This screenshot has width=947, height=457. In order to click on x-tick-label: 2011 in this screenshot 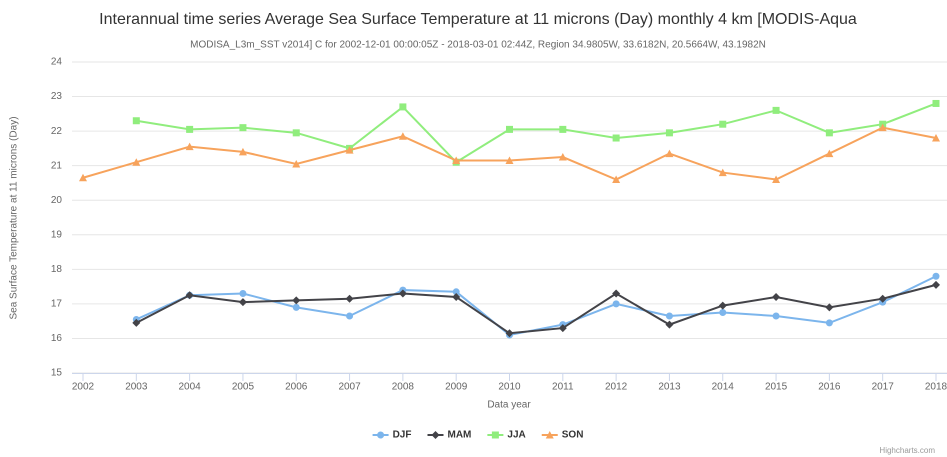, I will do `click(563, 387)`.